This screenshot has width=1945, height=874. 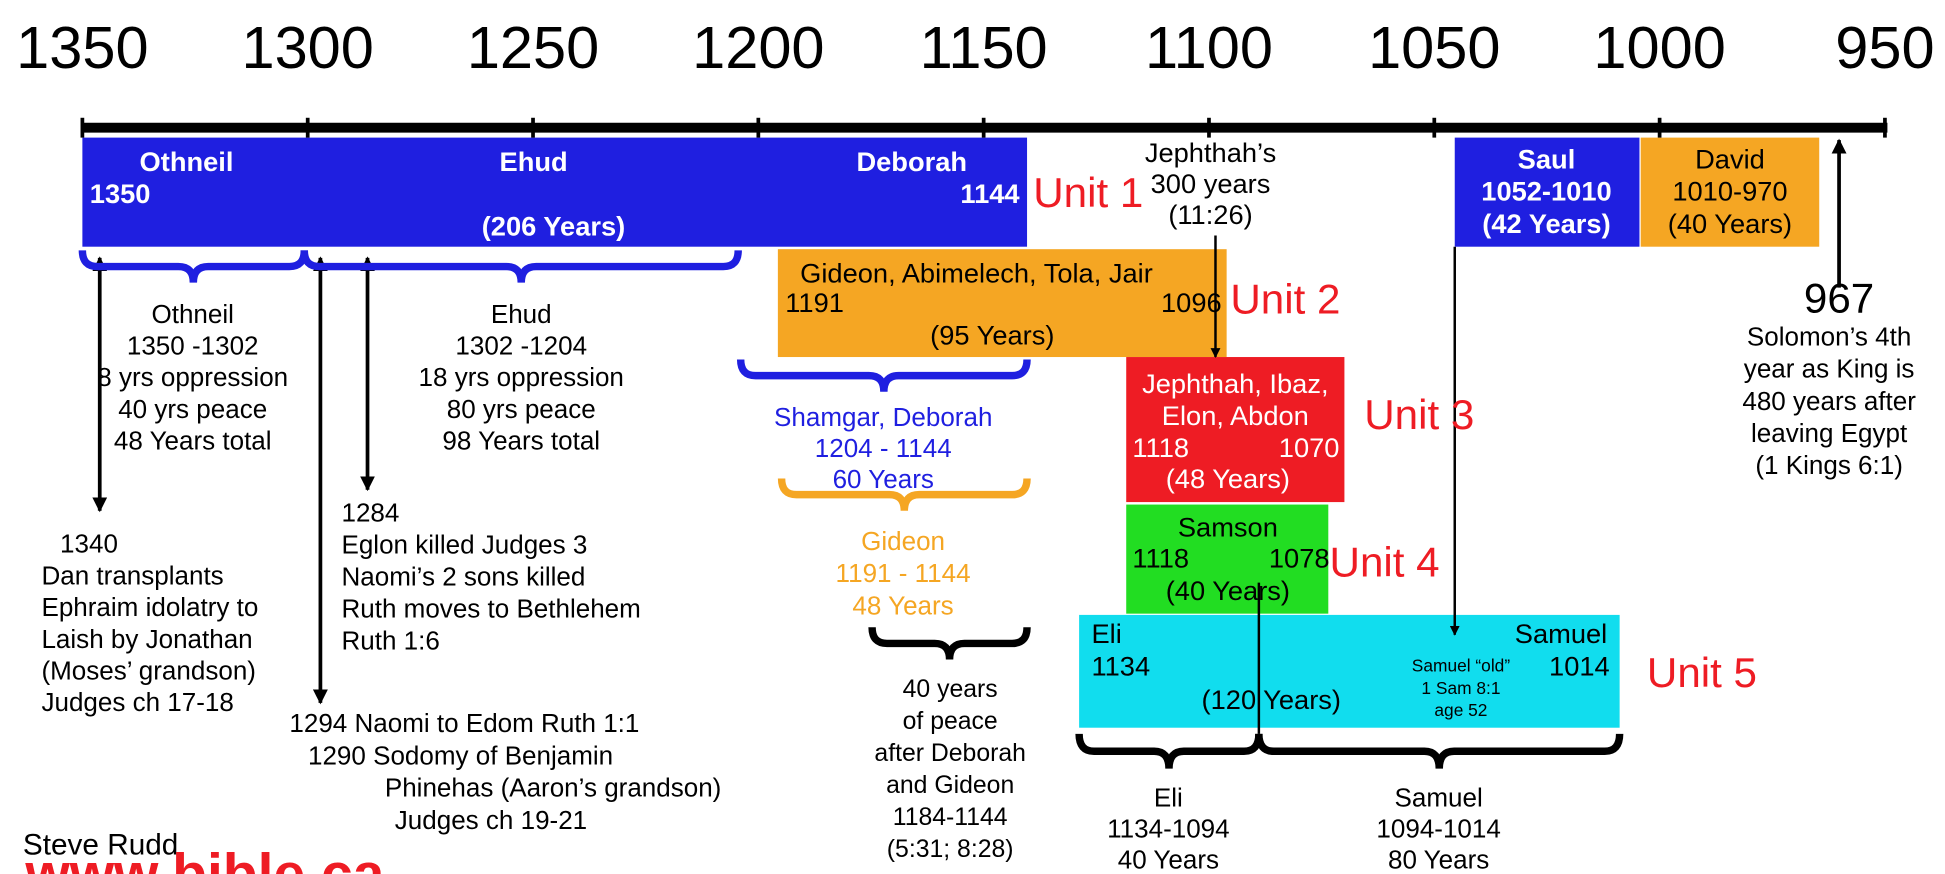 I want to click on label: 1094-1014, so click(x=1438, y=828).